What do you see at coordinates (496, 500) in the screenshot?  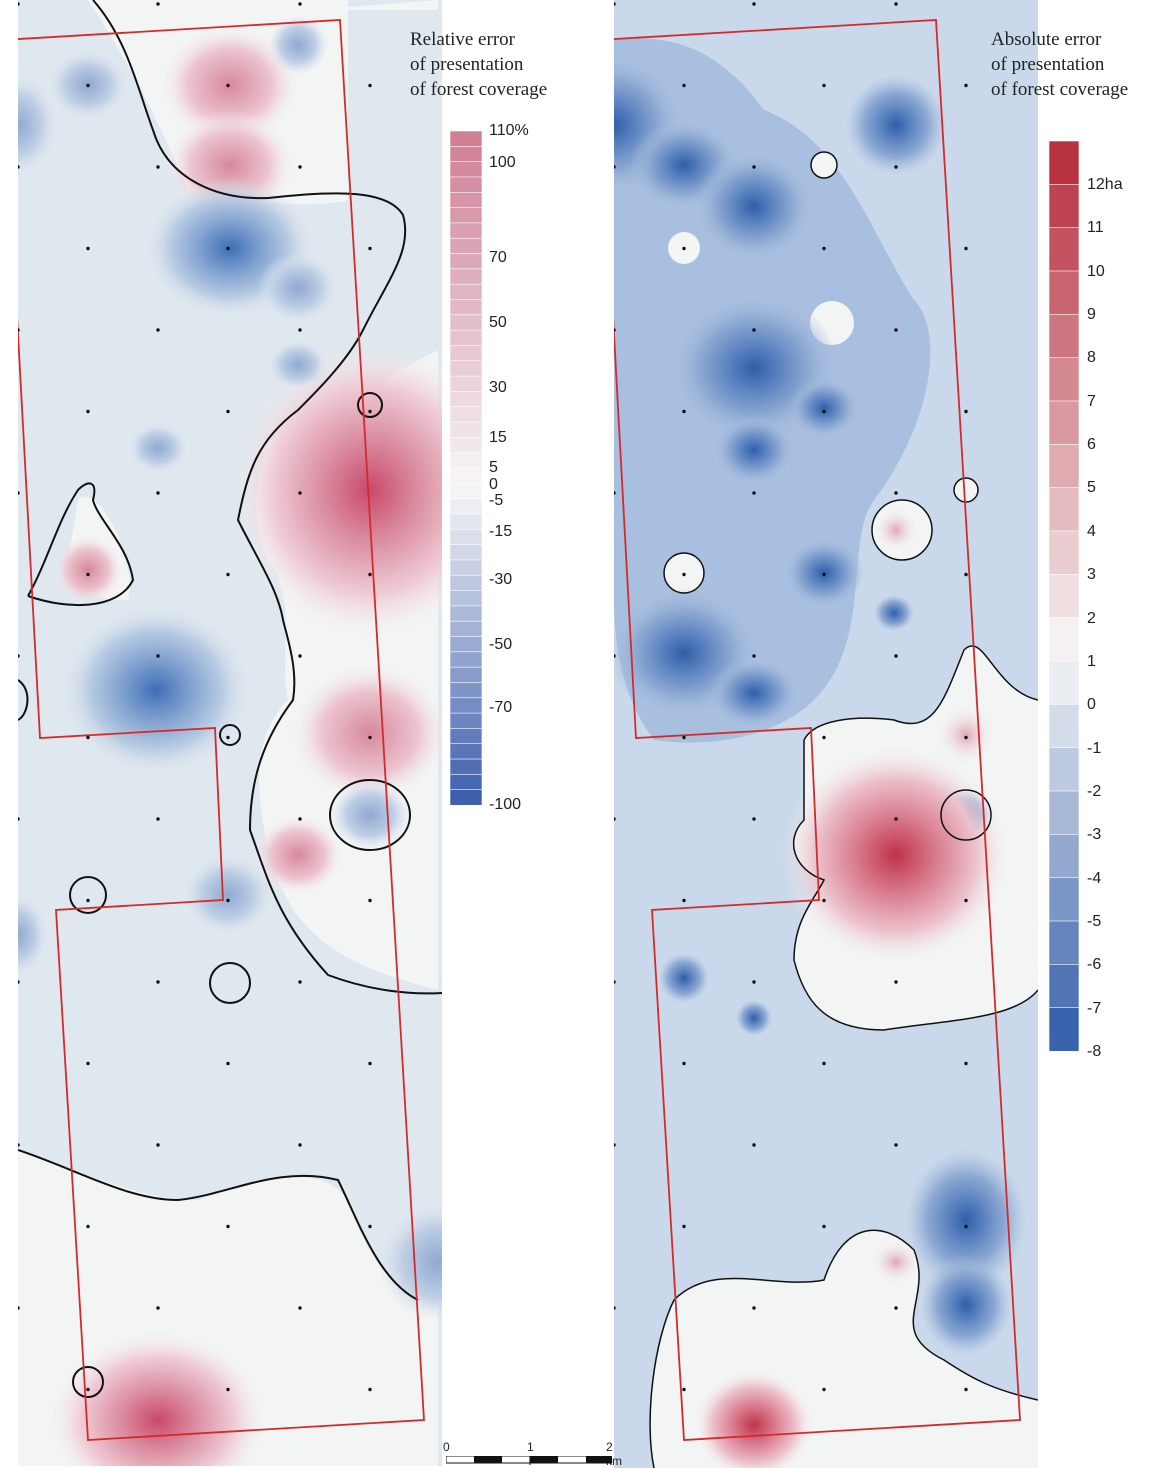 I see `legend-tick-label: -5` at bounding box center [496, 500].